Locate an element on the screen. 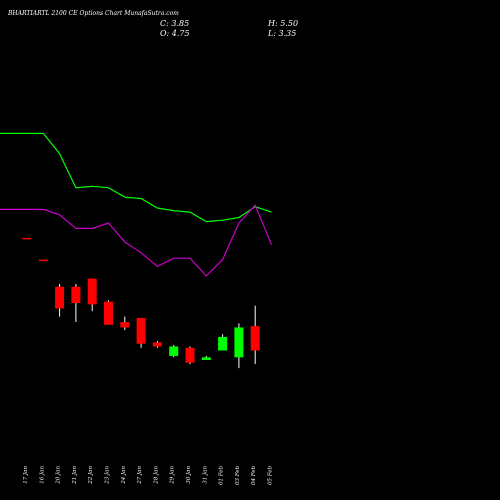 Image resolution: width=500 pixels, height=500 pixels. x-tick-label: 31 Jan is located at coordinates (205, 475).